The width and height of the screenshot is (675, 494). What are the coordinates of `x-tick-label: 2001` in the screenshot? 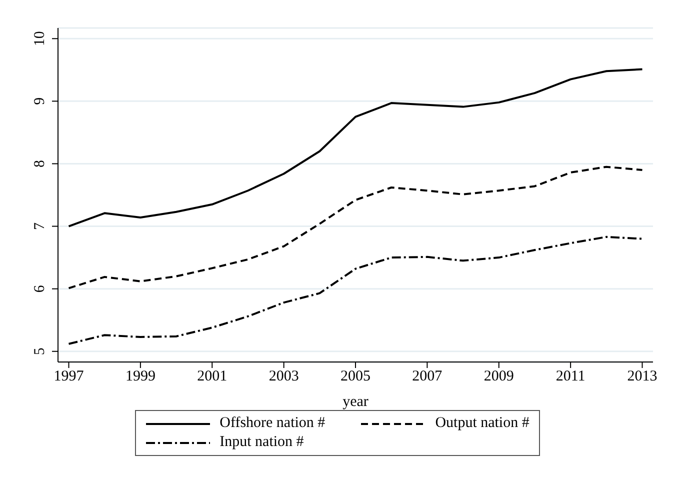 It's located at (212, 376).